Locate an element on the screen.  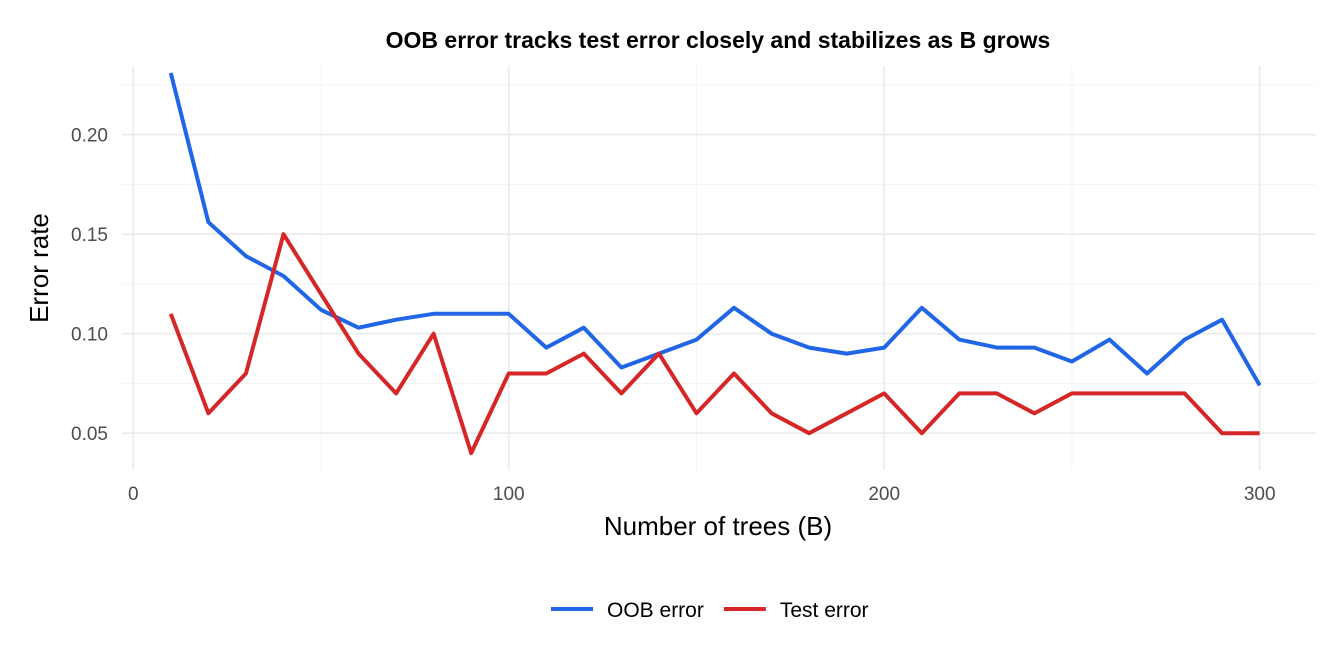
legend-item-test-error: Test error is located at coordinates (796, 610).